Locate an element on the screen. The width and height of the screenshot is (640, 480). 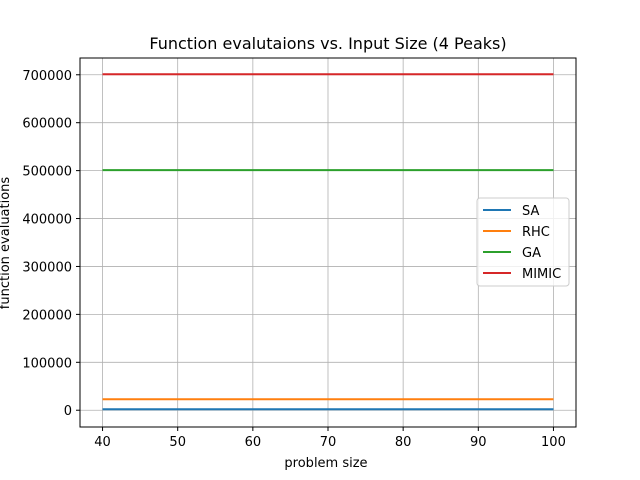
y-tick-label: 200000 is located at coordinates (47, 315).